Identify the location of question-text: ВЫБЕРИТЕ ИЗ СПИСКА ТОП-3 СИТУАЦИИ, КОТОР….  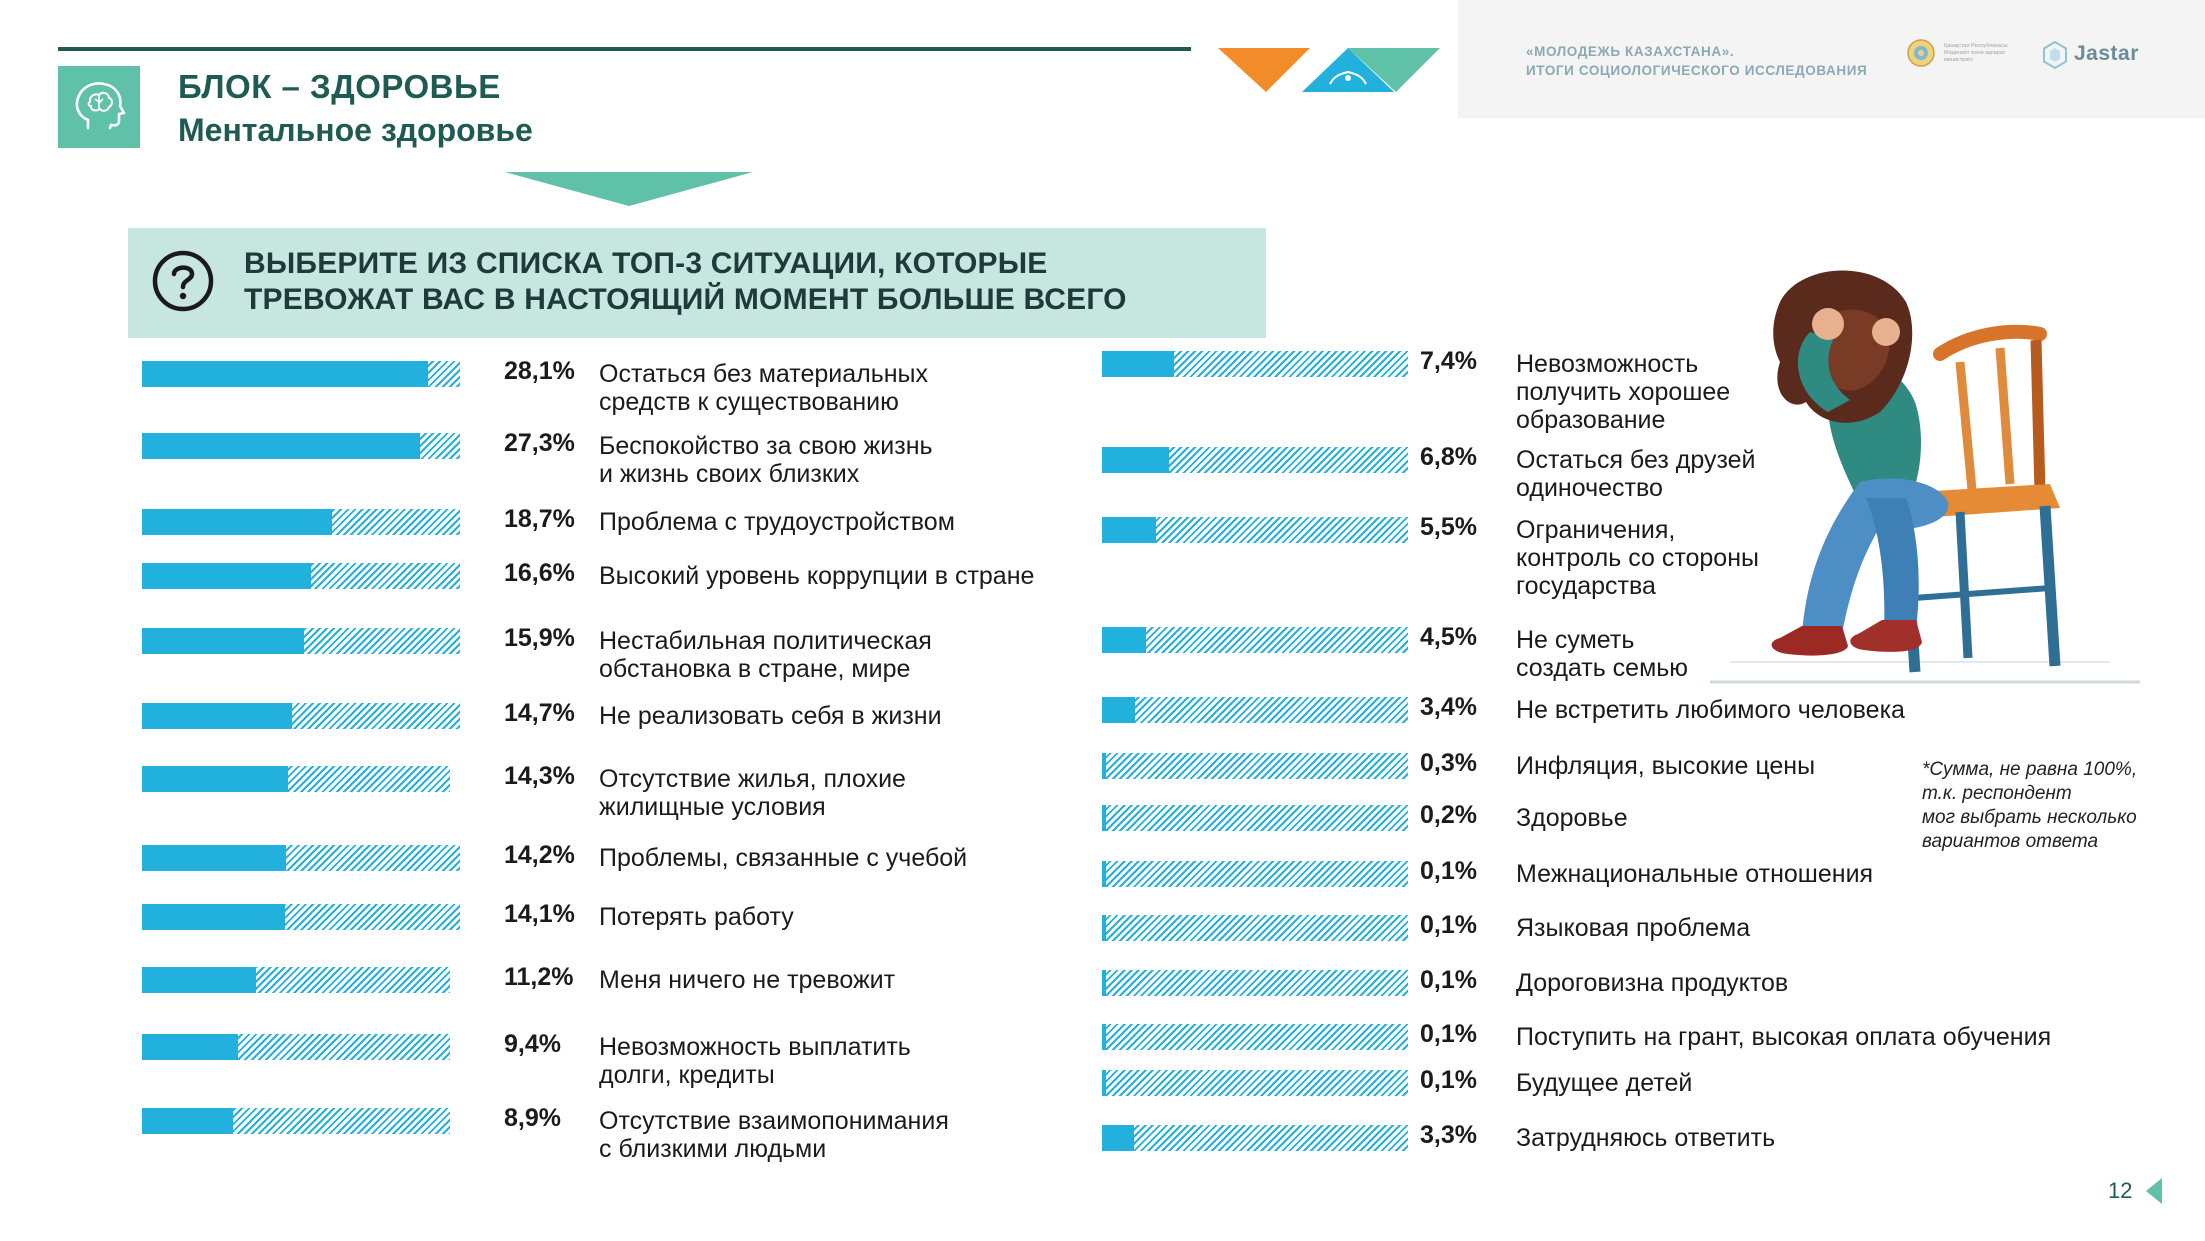
(685, 282).